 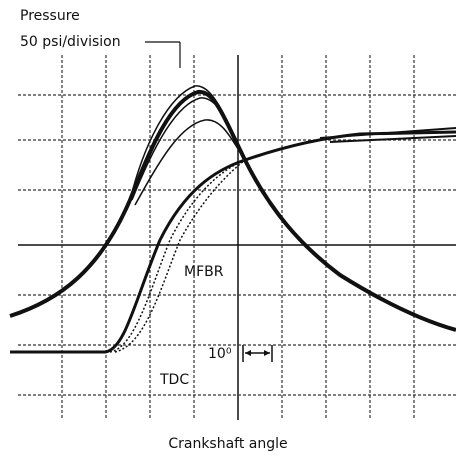 I want to click on tdc-label: TDC, so click(x=174, y=380).